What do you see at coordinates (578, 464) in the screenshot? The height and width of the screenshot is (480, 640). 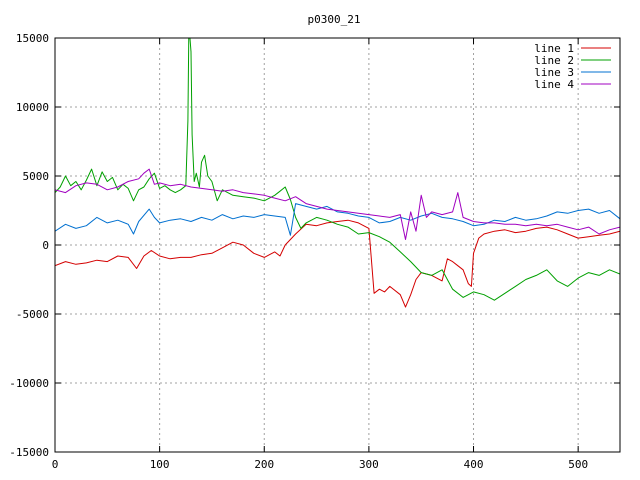 I see `x-tick-label: 500` at bounding box center [578, 464].